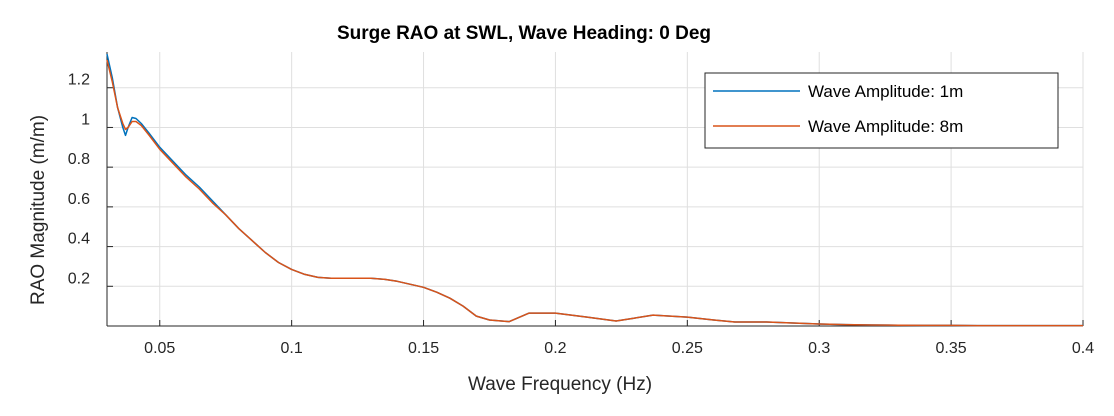 Image resolution: width=1114 pixels, height=416 pixels. What do you see at coordinates (560, 384) in the screenshot?
I see `x-axis-label: Wave Frequency (Hz)` at bounding box center [560, 384].